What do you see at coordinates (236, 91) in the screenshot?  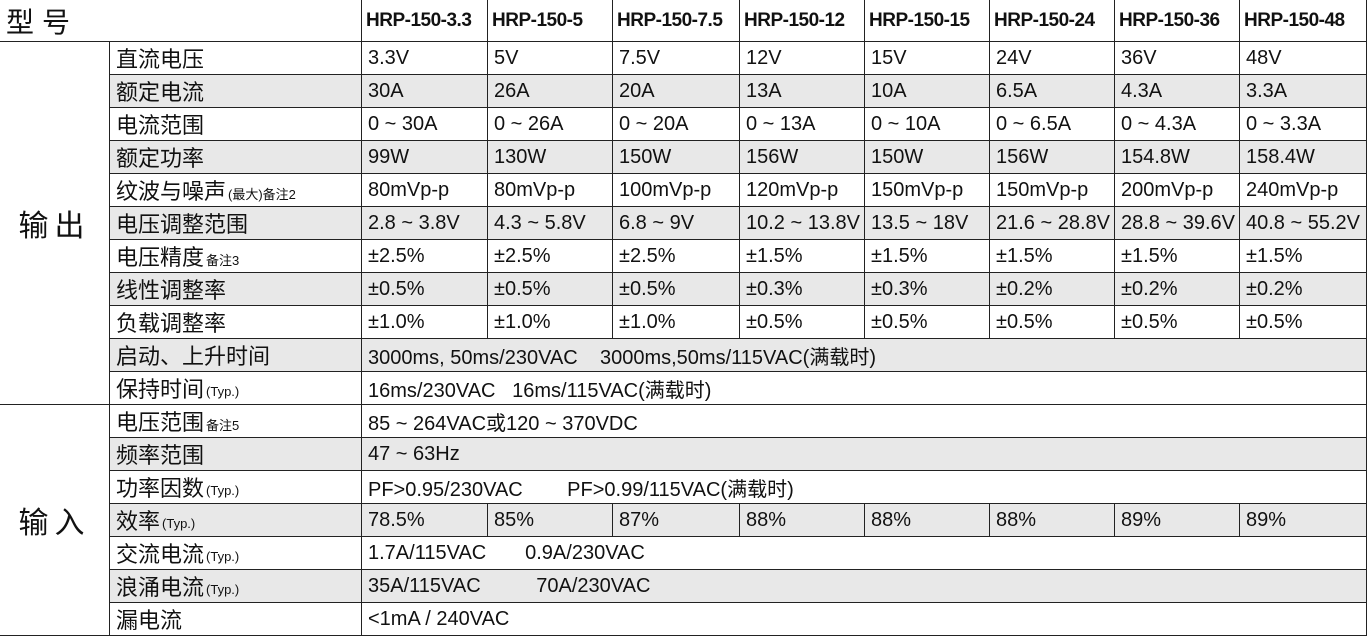 I see `param-name: 额定电流` at bounding box center [236, 91].